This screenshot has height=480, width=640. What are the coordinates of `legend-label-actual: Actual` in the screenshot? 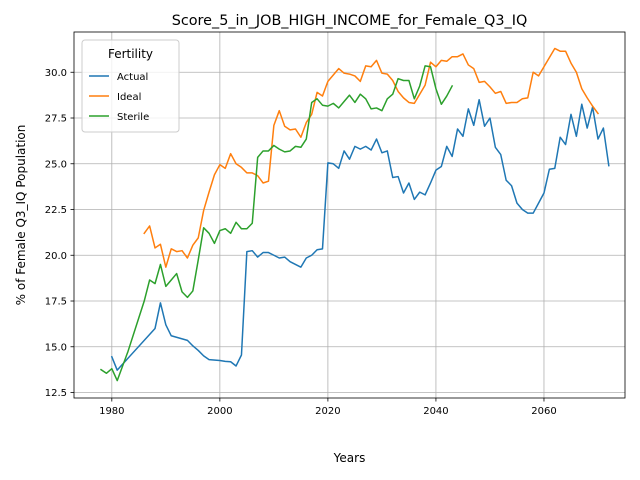 It's located at (132, 77).